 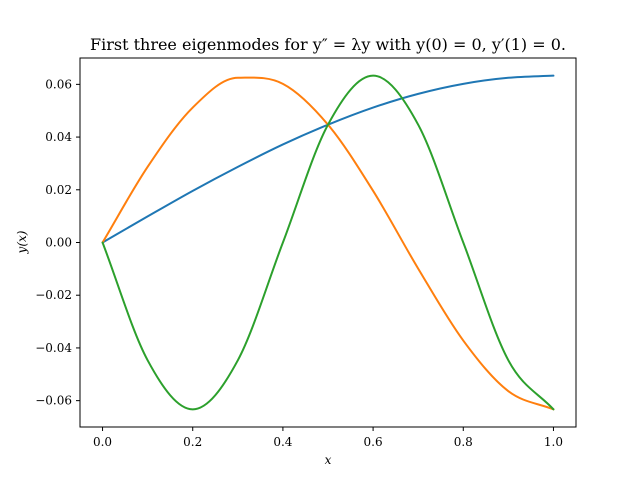 What do you see at coordinates (58, 84) in the screenshot?
I see `y-tick-label: 0.06` at bounding box center [58, 84].